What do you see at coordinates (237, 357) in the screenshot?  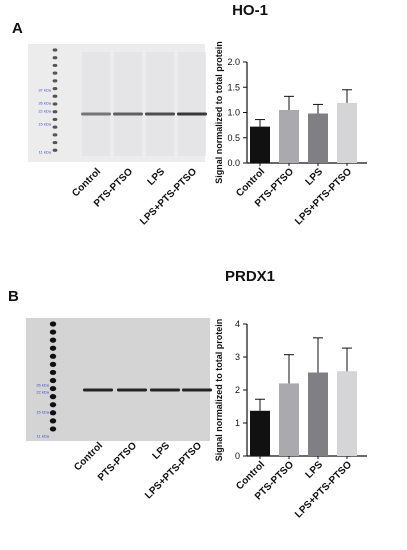 I see `y-tick-label: 3` at bounding box center [237, 357].